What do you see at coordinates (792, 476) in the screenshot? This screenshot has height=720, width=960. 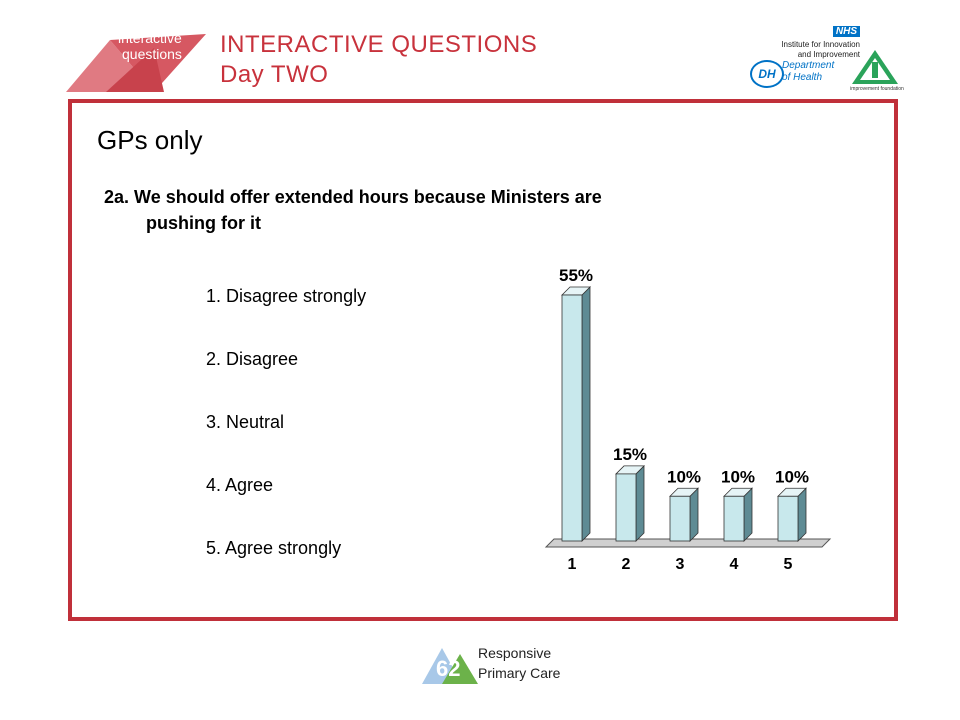 I see `data-label-5: 10%` at bounding box center [792, 476].